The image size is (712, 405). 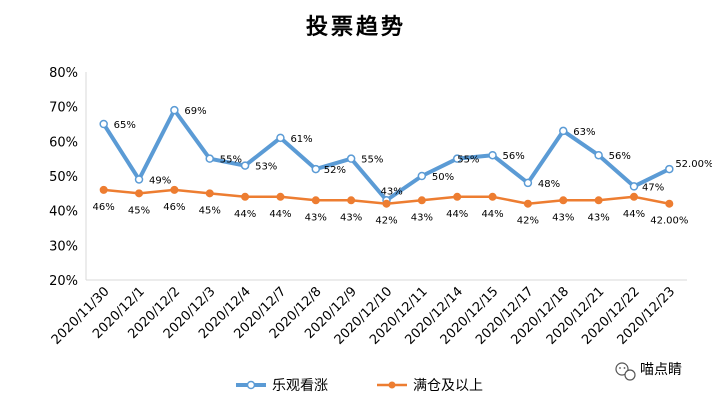 What do you see at coordinates (359, 386) in the screenshot?
I see `legend: 乐观看涨 满仓及以上` at bounding box center [359, 386].